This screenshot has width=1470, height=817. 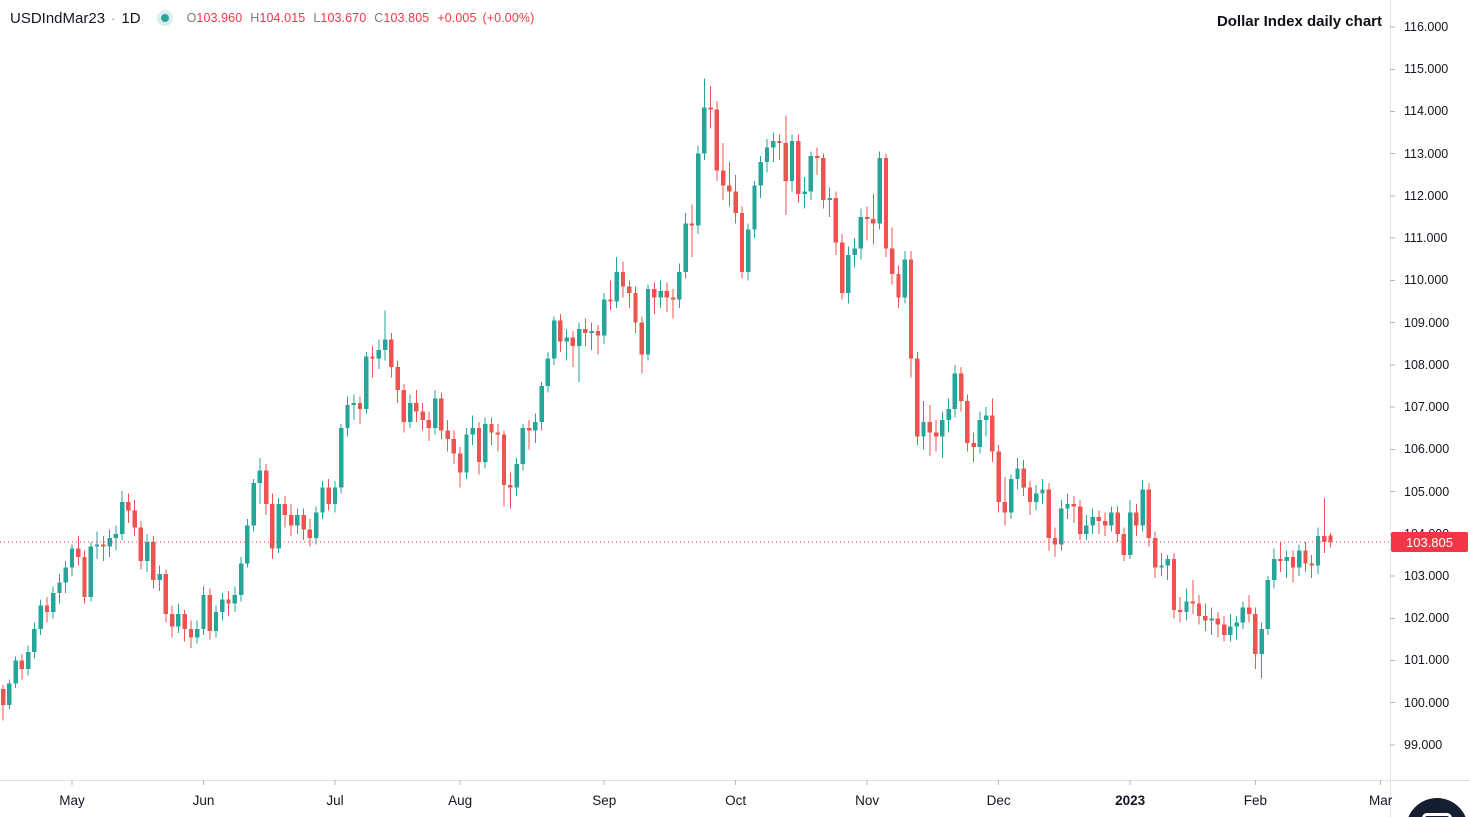 I want to click on price-tick-label: 105.000, so click(x=1427, y=491).